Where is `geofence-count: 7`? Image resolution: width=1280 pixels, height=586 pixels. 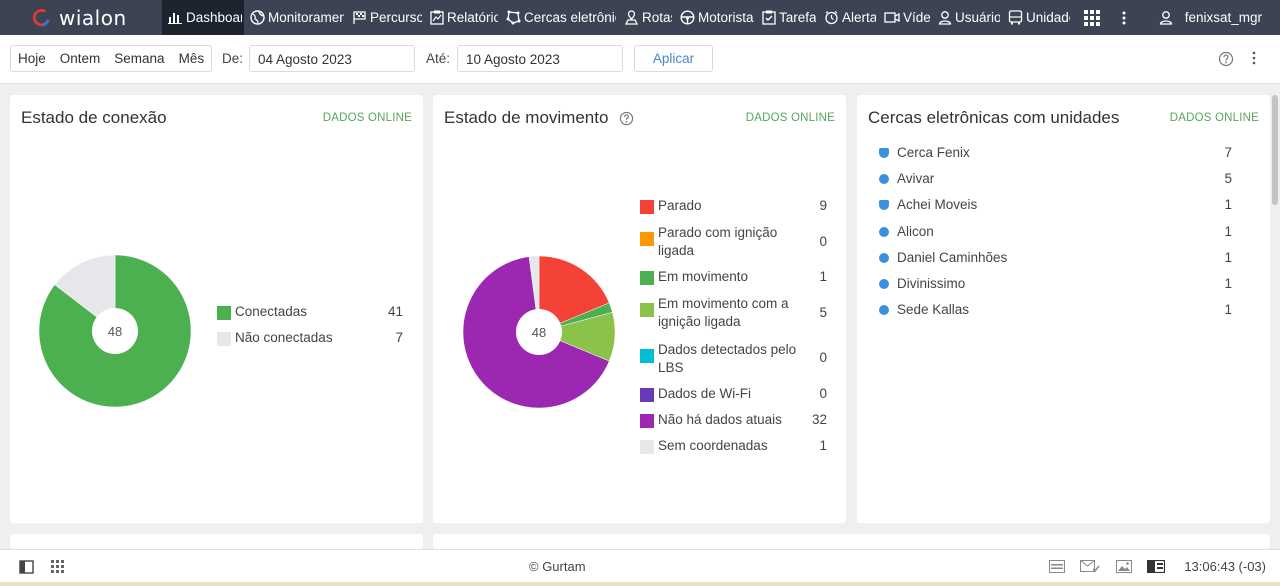
geofence-count: 7 is located at coordinates (1228, 152).